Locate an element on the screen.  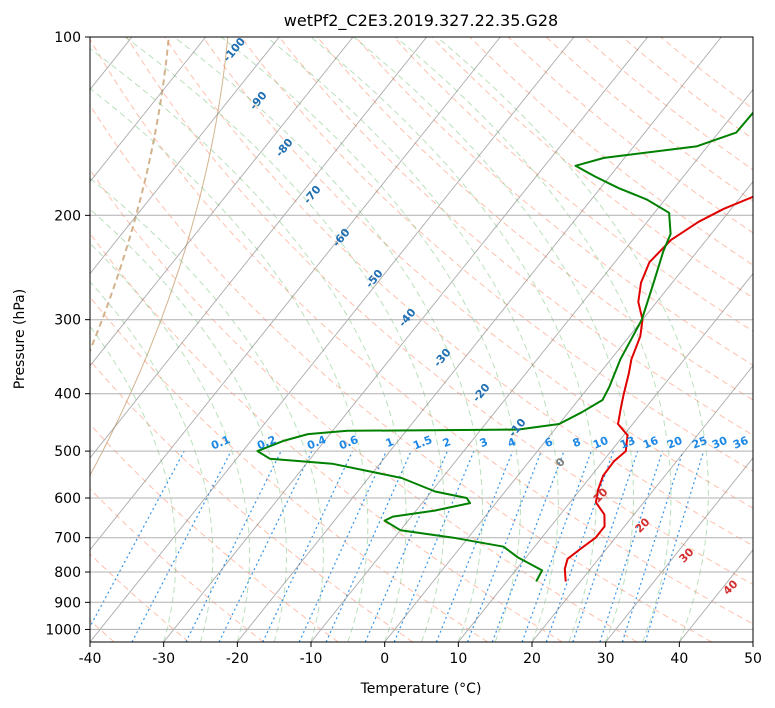
x-tick-label: 0 is located at coordinates (384, 659).